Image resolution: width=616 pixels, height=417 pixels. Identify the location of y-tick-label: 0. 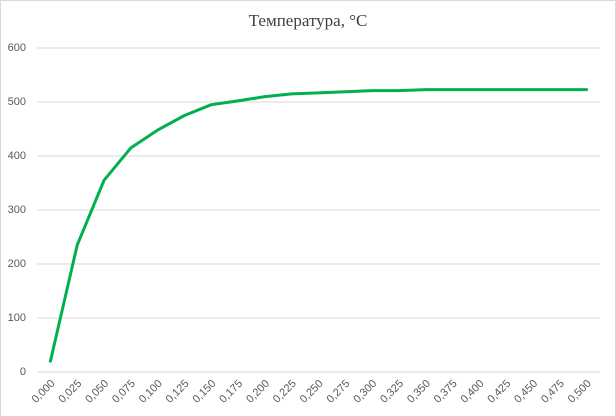
(23, 372).